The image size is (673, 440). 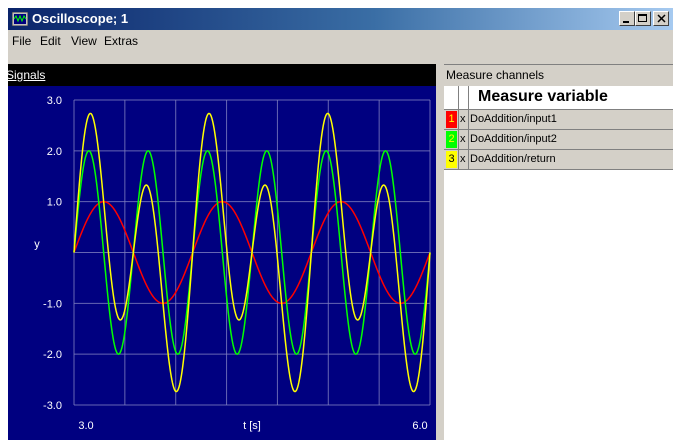 I want to click on channel-number: 1, so click(x=451, y=119).